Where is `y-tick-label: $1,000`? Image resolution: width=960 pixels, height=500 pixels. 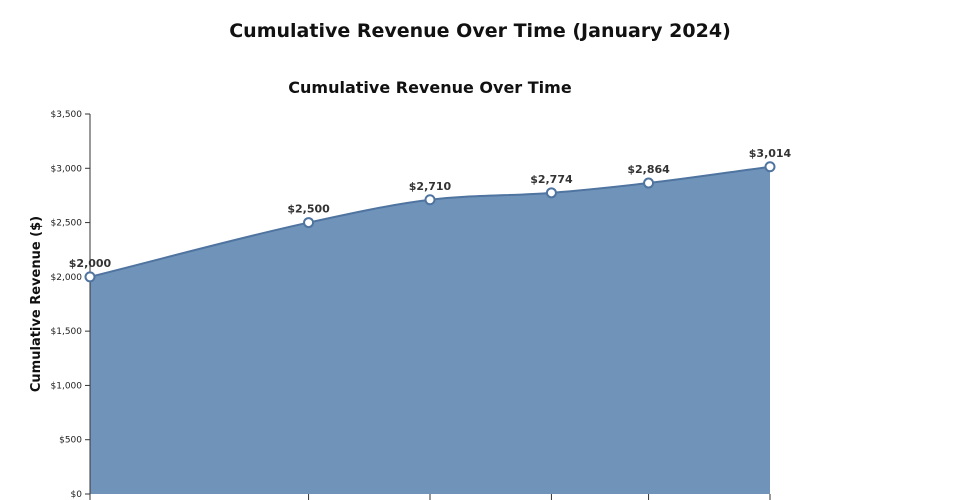
y-tick-label: $1,000 is located at coordinates (67, 386).